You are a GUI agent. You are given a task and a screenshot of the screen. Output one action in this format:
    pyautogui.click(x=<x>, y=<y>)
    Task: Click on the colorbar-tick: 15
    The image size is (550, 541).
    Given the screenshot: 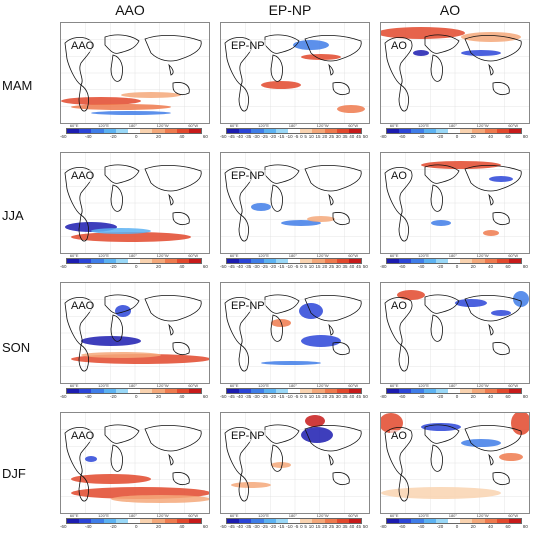 What is the action you would take?
    pyautogui.click(x=318, y=136)
    